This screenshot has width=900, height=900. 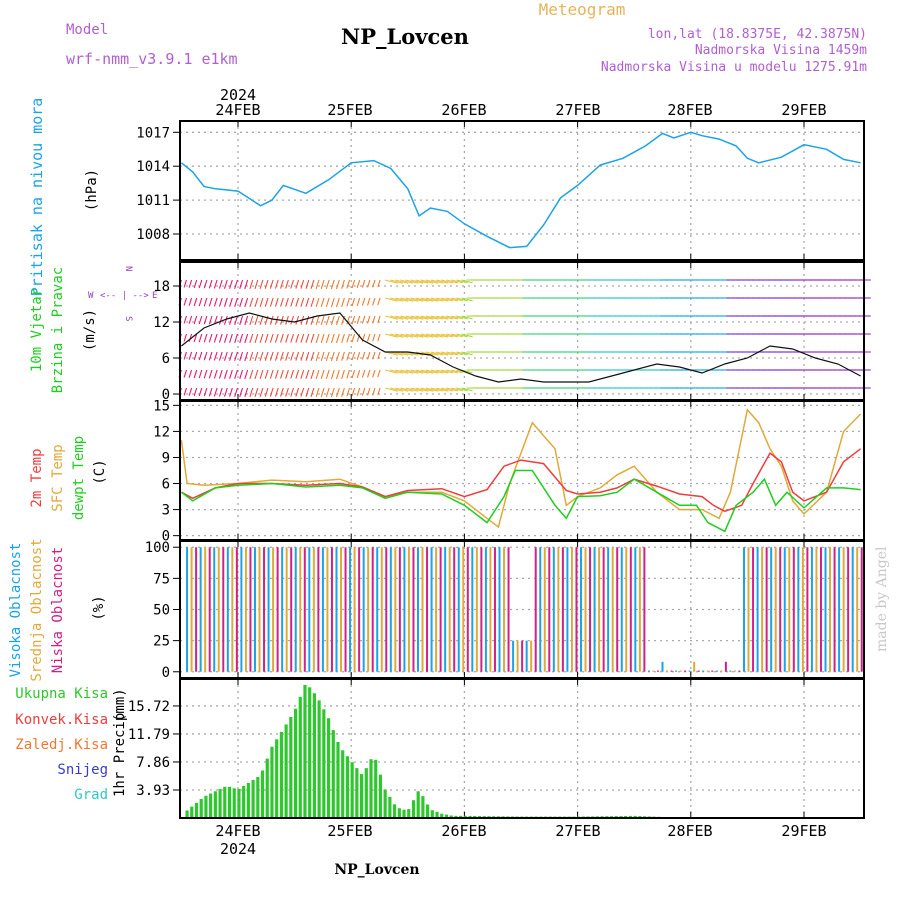 What do you see at coordinates (521, 468) in the screenshot?
I see `sfc-temp-line` at bounding box center [521, 468].